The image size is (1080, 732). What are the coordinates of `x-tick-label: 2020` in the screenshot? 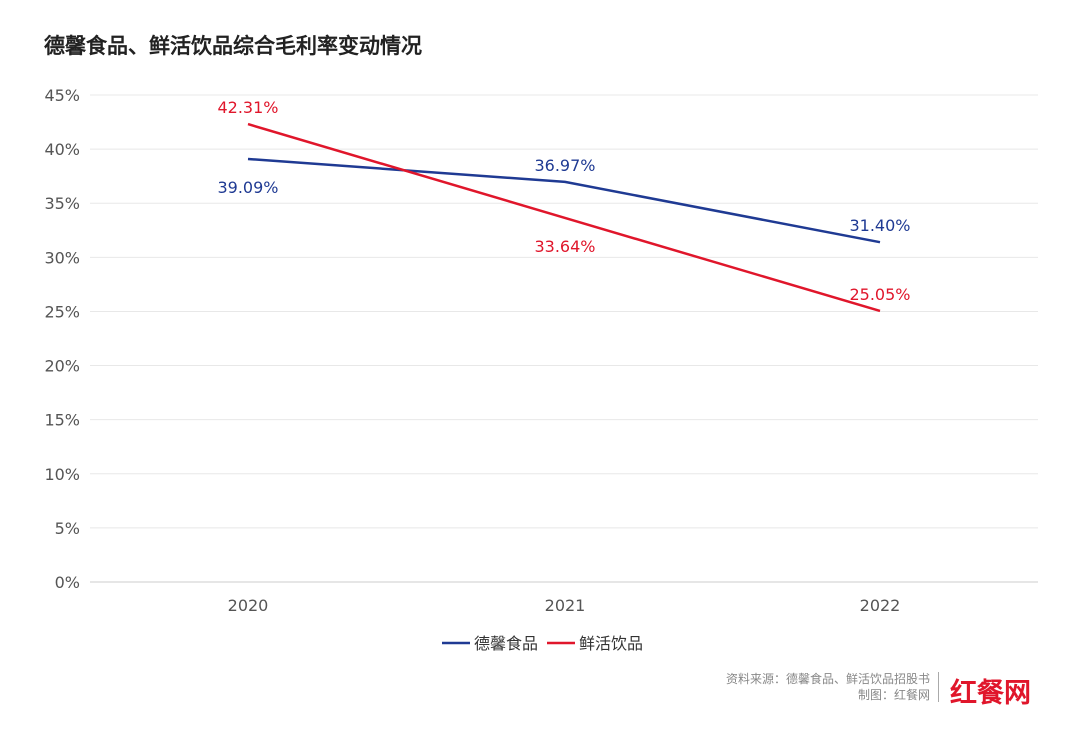 It's located at (248, 605).